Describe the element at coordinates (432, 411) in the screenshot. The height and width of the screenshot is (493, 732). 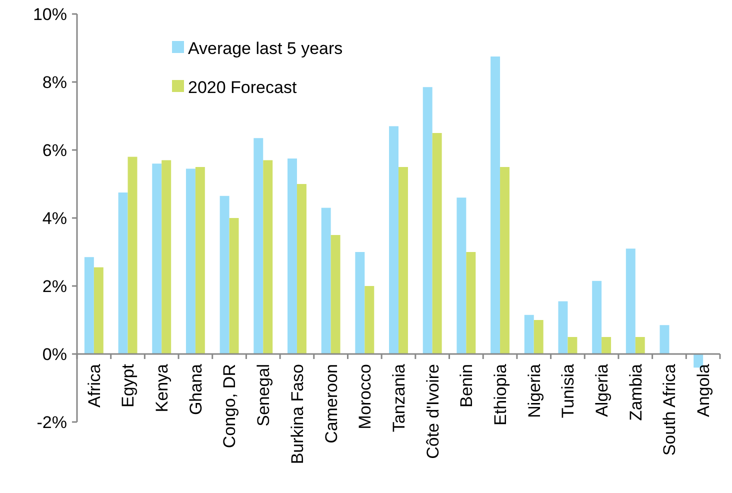
I see `x-tick-label: Côte d'Ivoire` at that location.